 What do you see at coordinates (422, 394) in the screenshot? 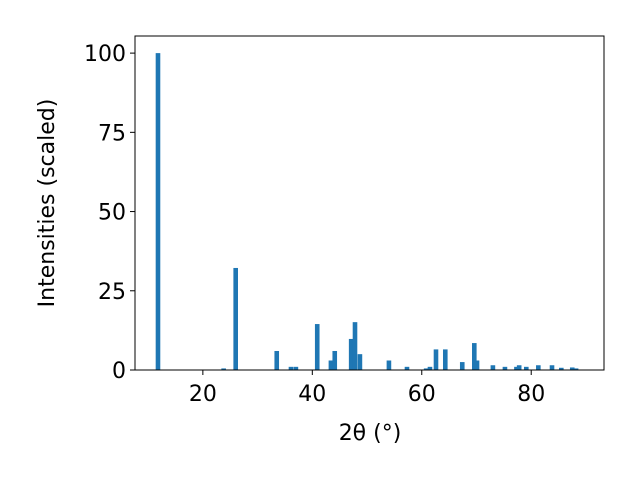
I see `x-tick-label: 60` at bounding box center [422, 394].